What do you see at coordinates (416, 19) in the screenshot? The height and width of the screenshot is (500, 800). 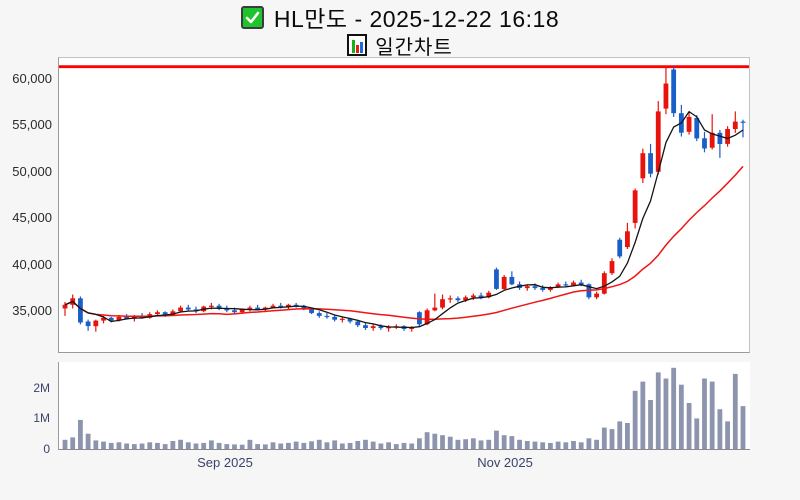 I see `window-title: HL만도 - 2025-12-22 16:18` at bounding box center [416, 19].